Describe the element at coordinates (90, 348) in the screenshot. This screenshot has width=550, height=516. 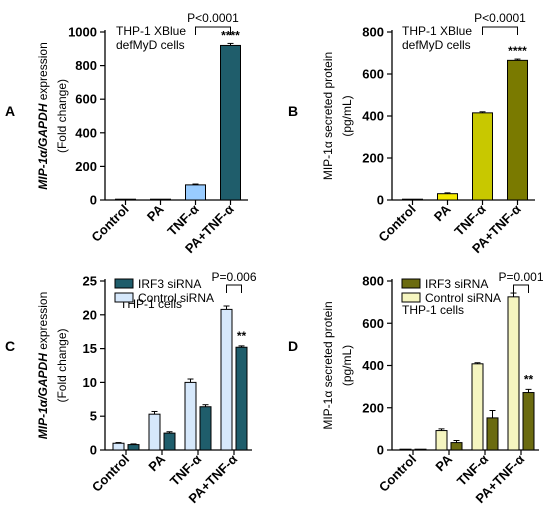
I see `y-tick-label: 15` at that location.